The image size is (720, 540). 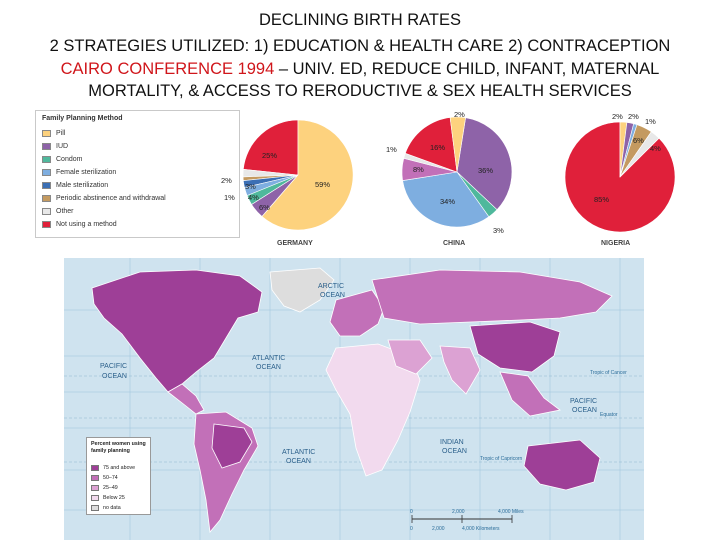 I want to click on legend-item: Female sterilization, so click(x=79, y=172).